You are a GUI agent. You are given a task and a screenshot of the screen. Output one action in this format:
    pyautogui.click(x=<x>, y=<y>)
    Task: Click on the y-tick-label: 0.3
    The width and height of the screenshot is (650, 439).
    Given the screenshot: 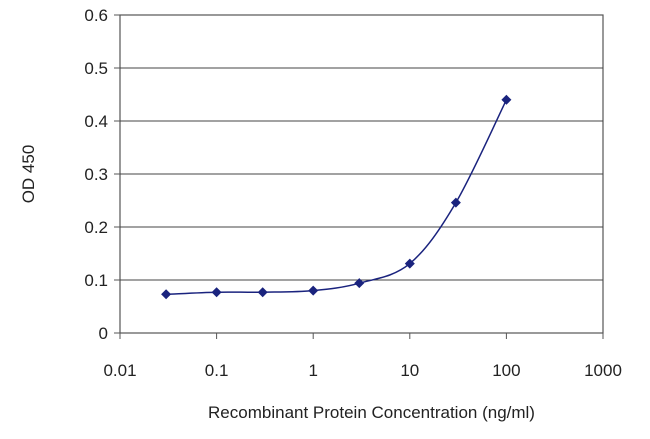 What is the action you would take?
    pyautogui.click(x=96, y=174)
    